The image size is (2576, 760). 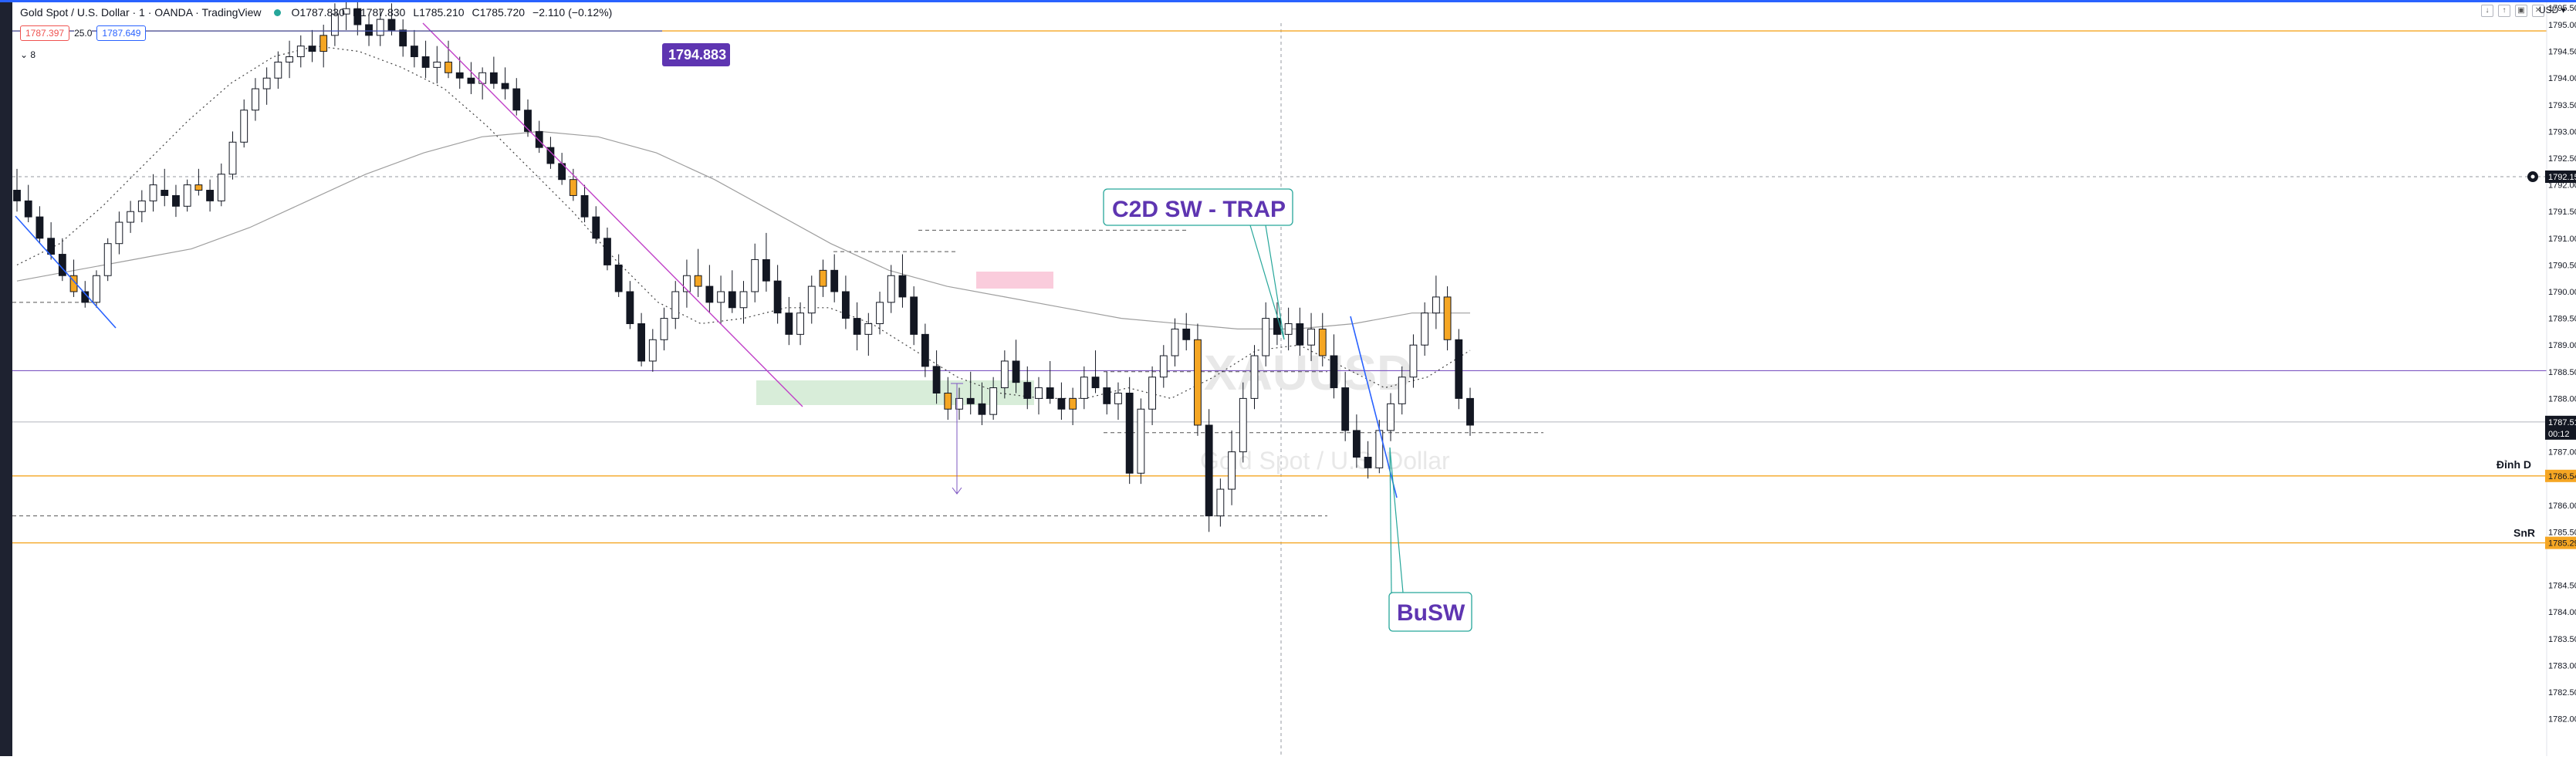 What do you see at coordinates (696, 54) in the screenshot?
I see `price-label-box` at bounding box center [696, 54].